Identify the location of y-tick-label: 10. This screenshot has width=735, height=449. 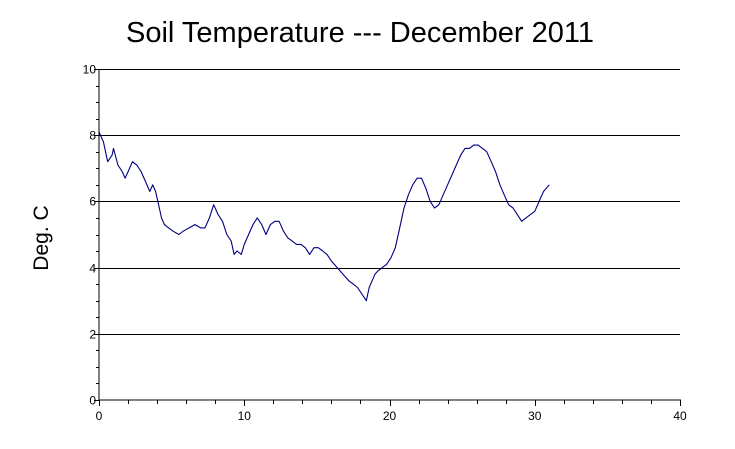
(90, 70).